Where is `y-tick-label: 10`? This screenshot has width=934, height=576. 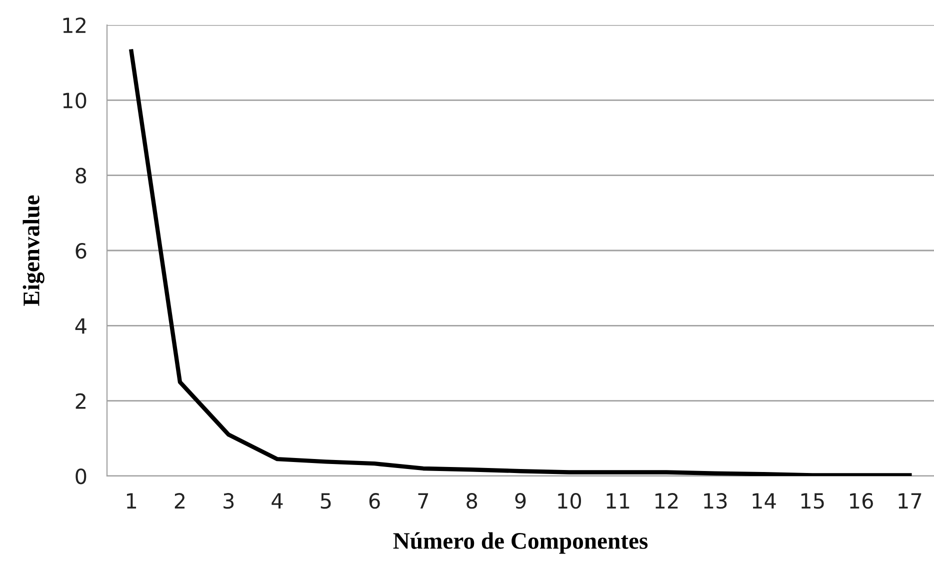
y-tick-label: 10 is located at coordinates (74, 100).